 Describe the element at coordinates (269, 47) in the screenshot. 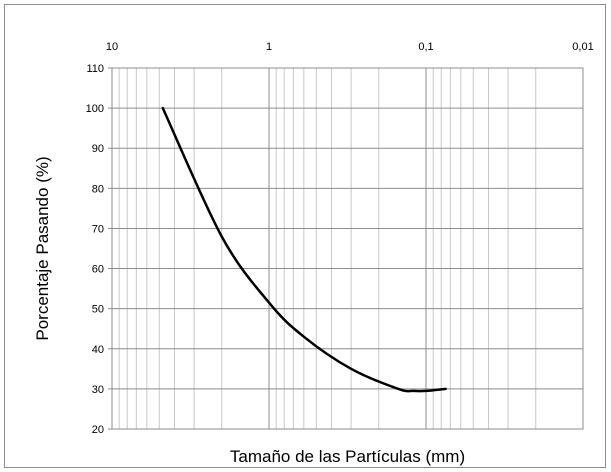

I see `x-tick-label: 1` at that location.